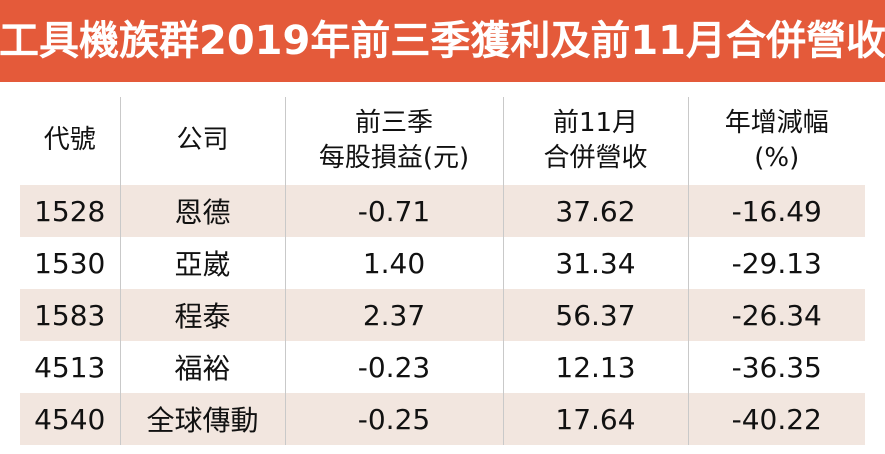  What do you see at coordinates (776, 419) in the screenshot?
I see `cell-growth: -40.22` at bounding box center [776, 419].